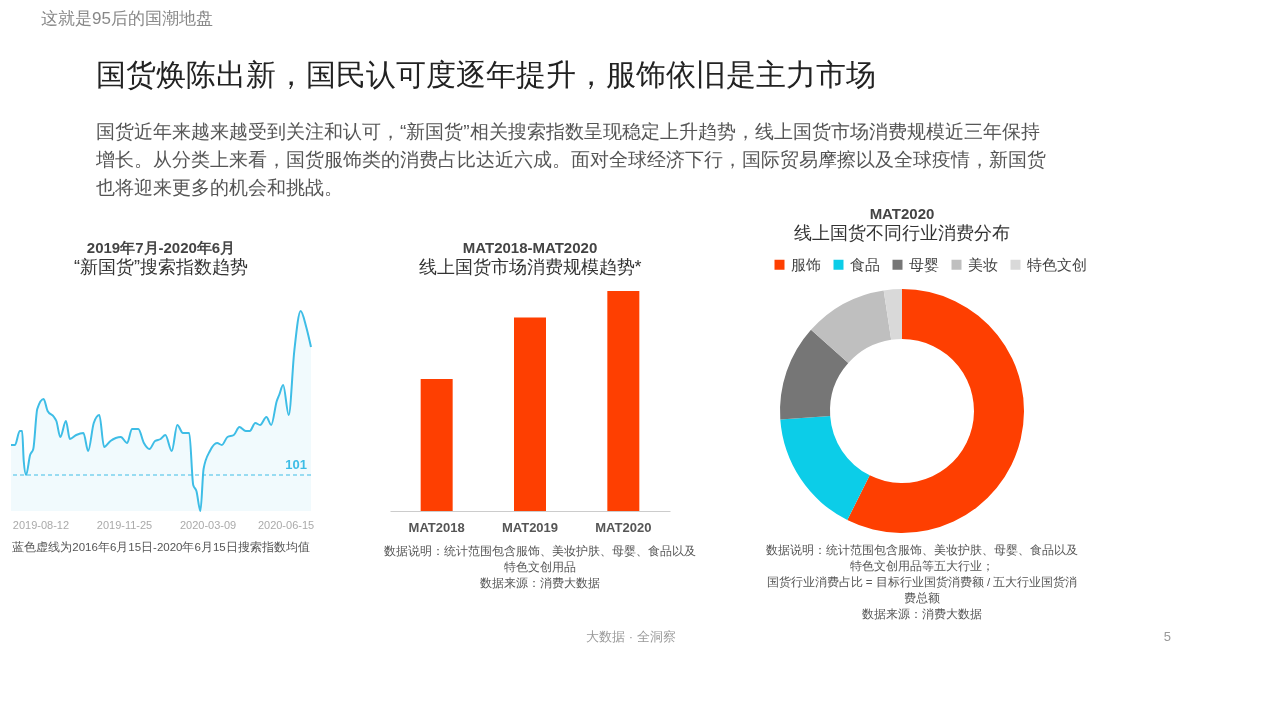  I want to click on legend-label: 特色文创, so click(1057, 264).